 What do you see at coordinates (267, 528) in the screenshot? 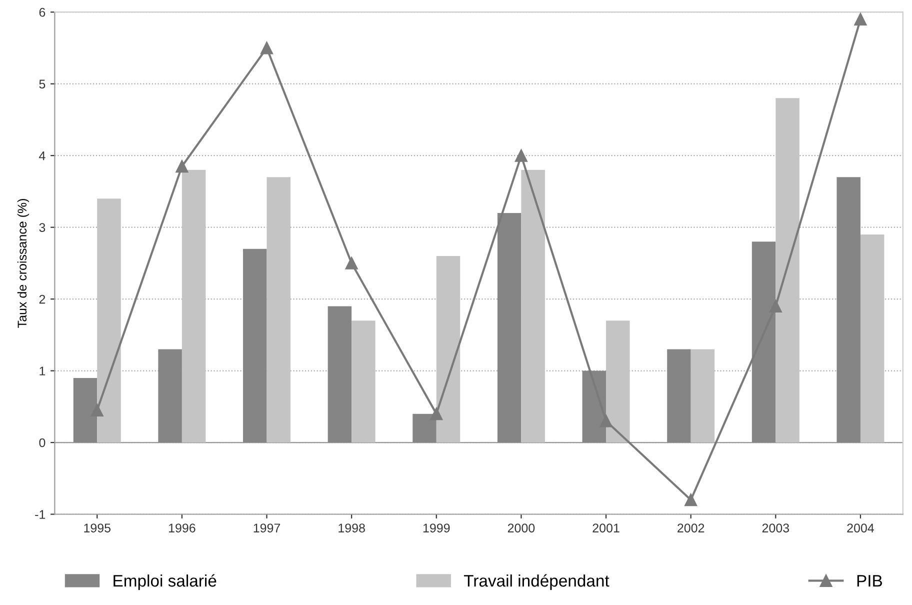
I see `x-tick-label: 1997` at bounding box center [267, 528].